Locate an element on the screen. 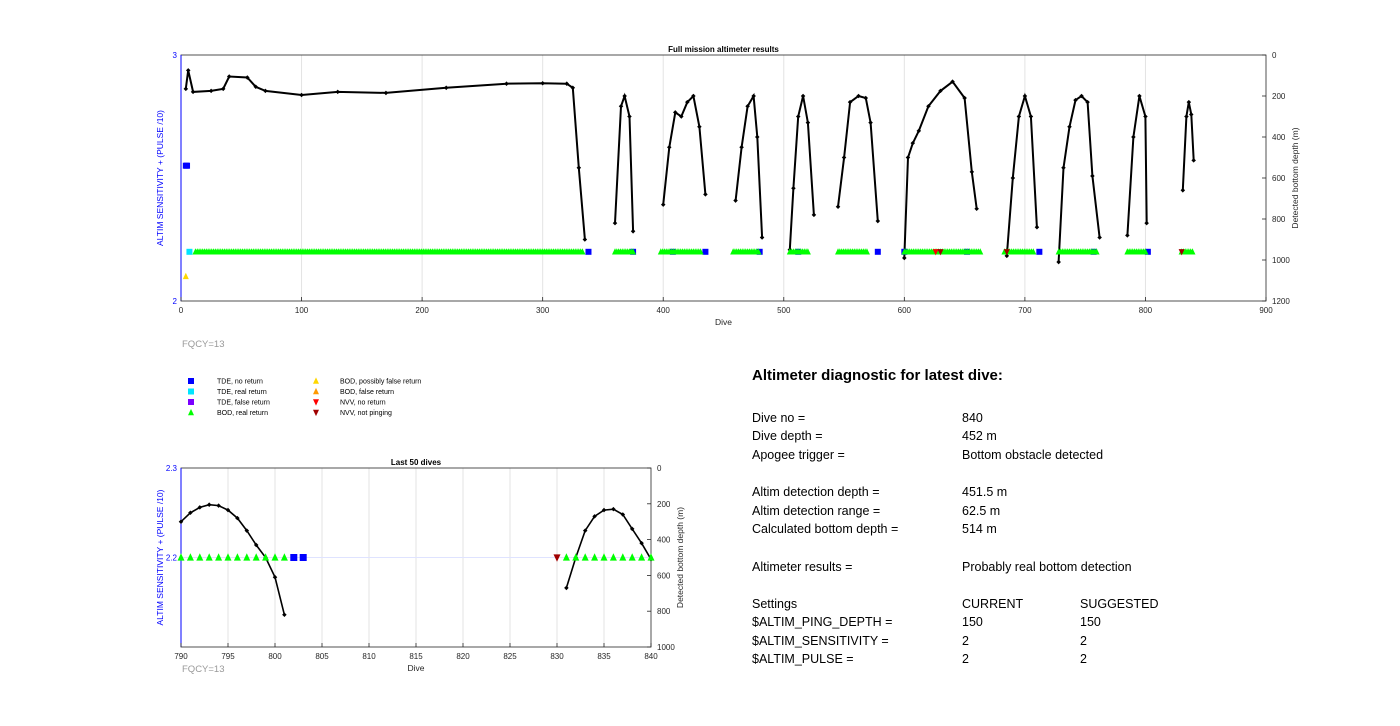 This screenshot has width=1400, height=726. y-axis-label: ALTIM SENSITIVITY + (PULSE /10) is located at coordinates (160, 557).